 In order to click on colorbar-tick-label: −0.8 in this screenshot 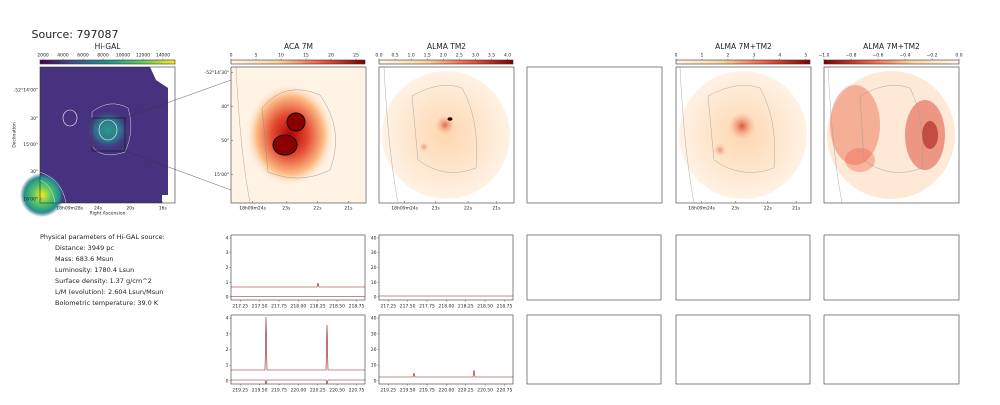, I will do `click(851, 56)`.